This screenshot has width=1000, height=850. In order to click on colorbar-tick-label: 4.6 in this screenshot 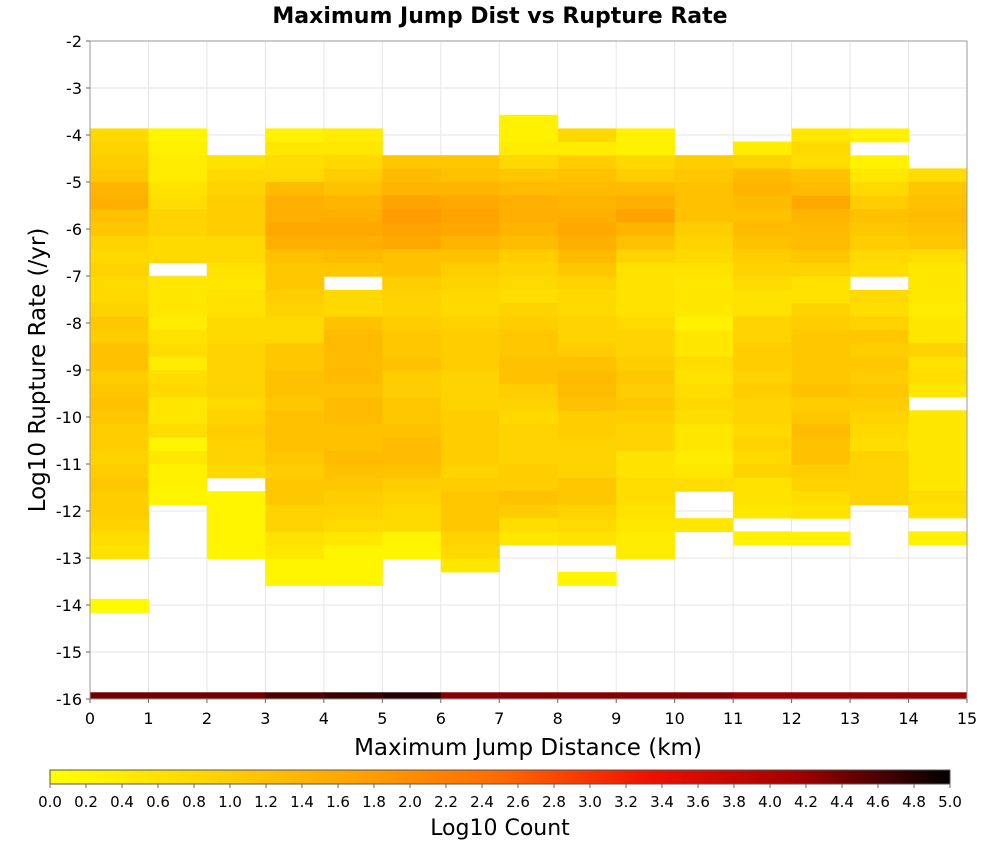, I will do `click(878, 802)`.